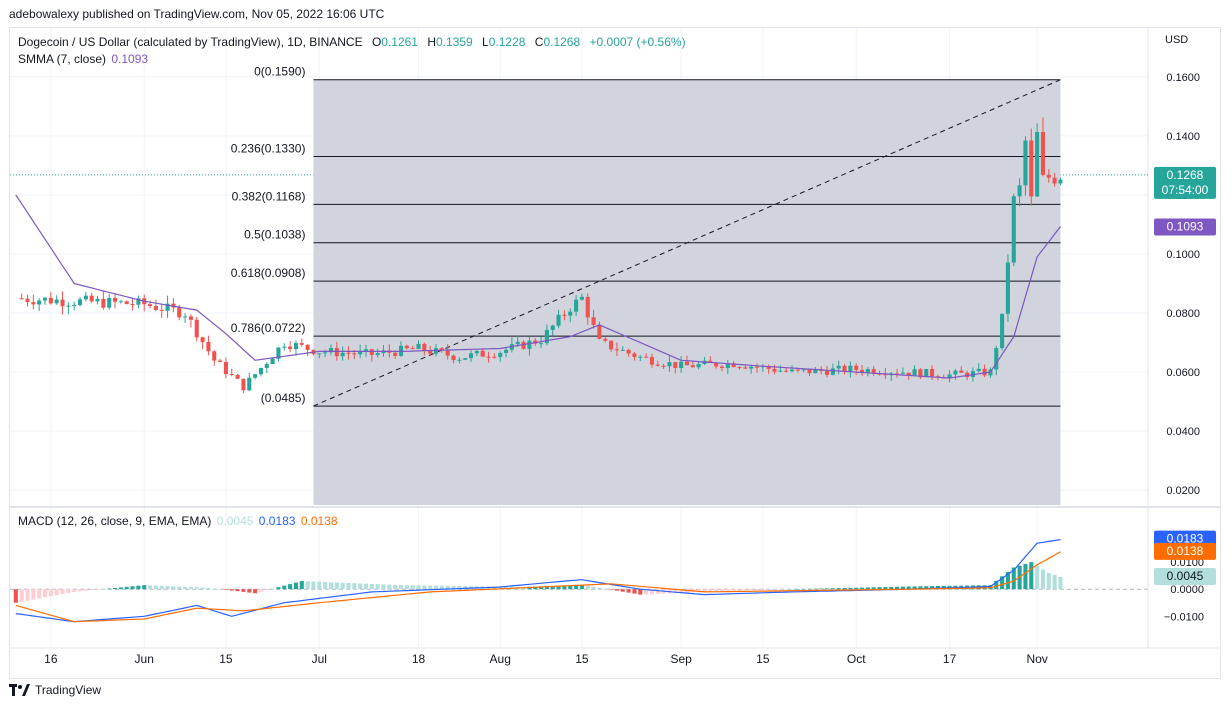 This screenshot has width=1232, height=707. I want to click on x-tick-label: Nov, so click(1036, 659).